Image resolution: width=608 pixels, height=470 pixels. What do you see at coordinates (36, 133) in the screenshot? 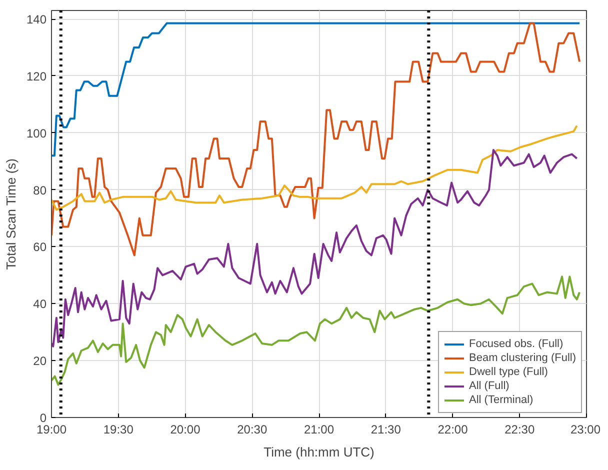
I see `y-tick-label: 100` at bounding box center [36, 133].